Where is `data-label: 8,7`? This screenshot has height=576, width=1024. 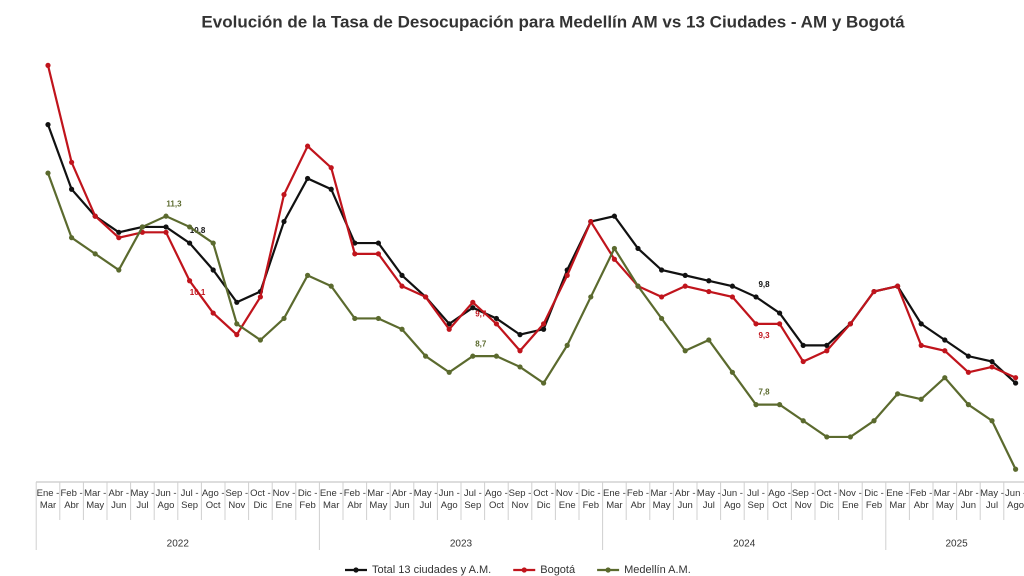 data-label: 8,7 is located at coordinates (481, 343).